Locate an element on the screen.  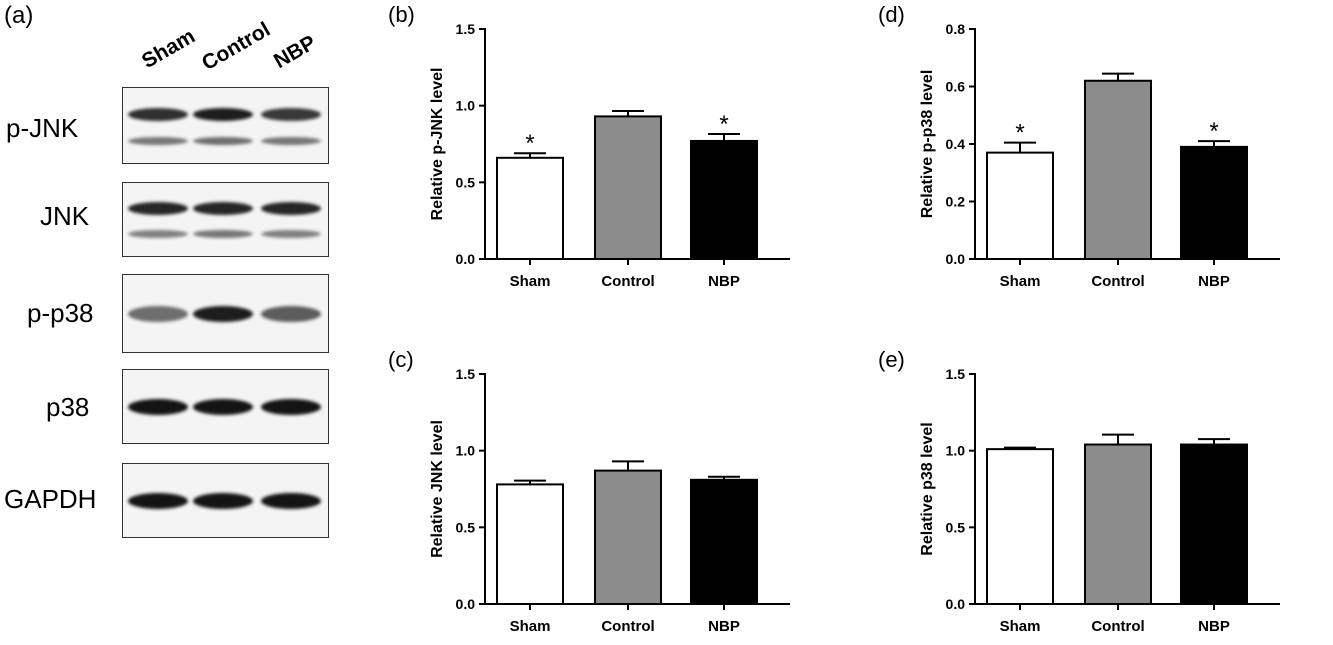
panel-a-letter: (a) is located at coordinates (19, 15).